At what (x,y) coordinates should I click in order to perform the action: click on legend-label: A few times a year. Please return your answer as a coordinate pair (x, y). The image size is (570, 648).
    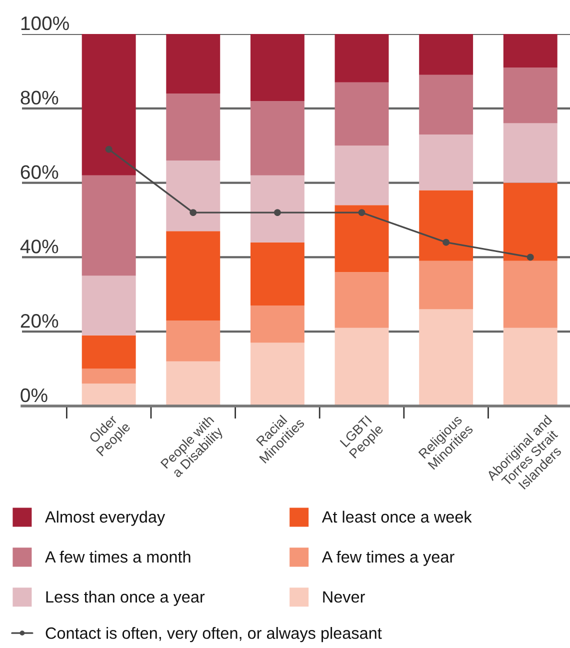
    Looking at the image, I should click on (388, 558).